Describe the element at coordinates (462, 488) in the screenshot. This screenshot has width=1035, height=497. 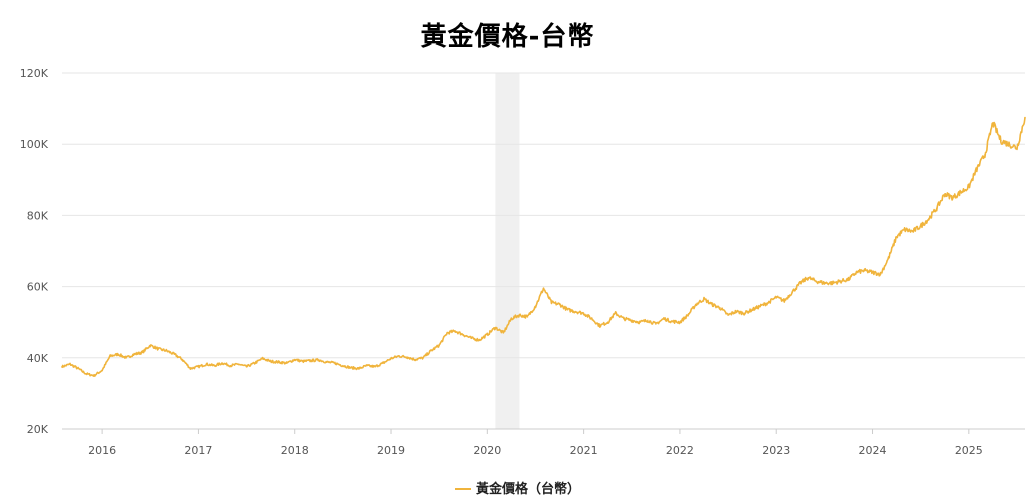
I see `legend-swatch` at that location.